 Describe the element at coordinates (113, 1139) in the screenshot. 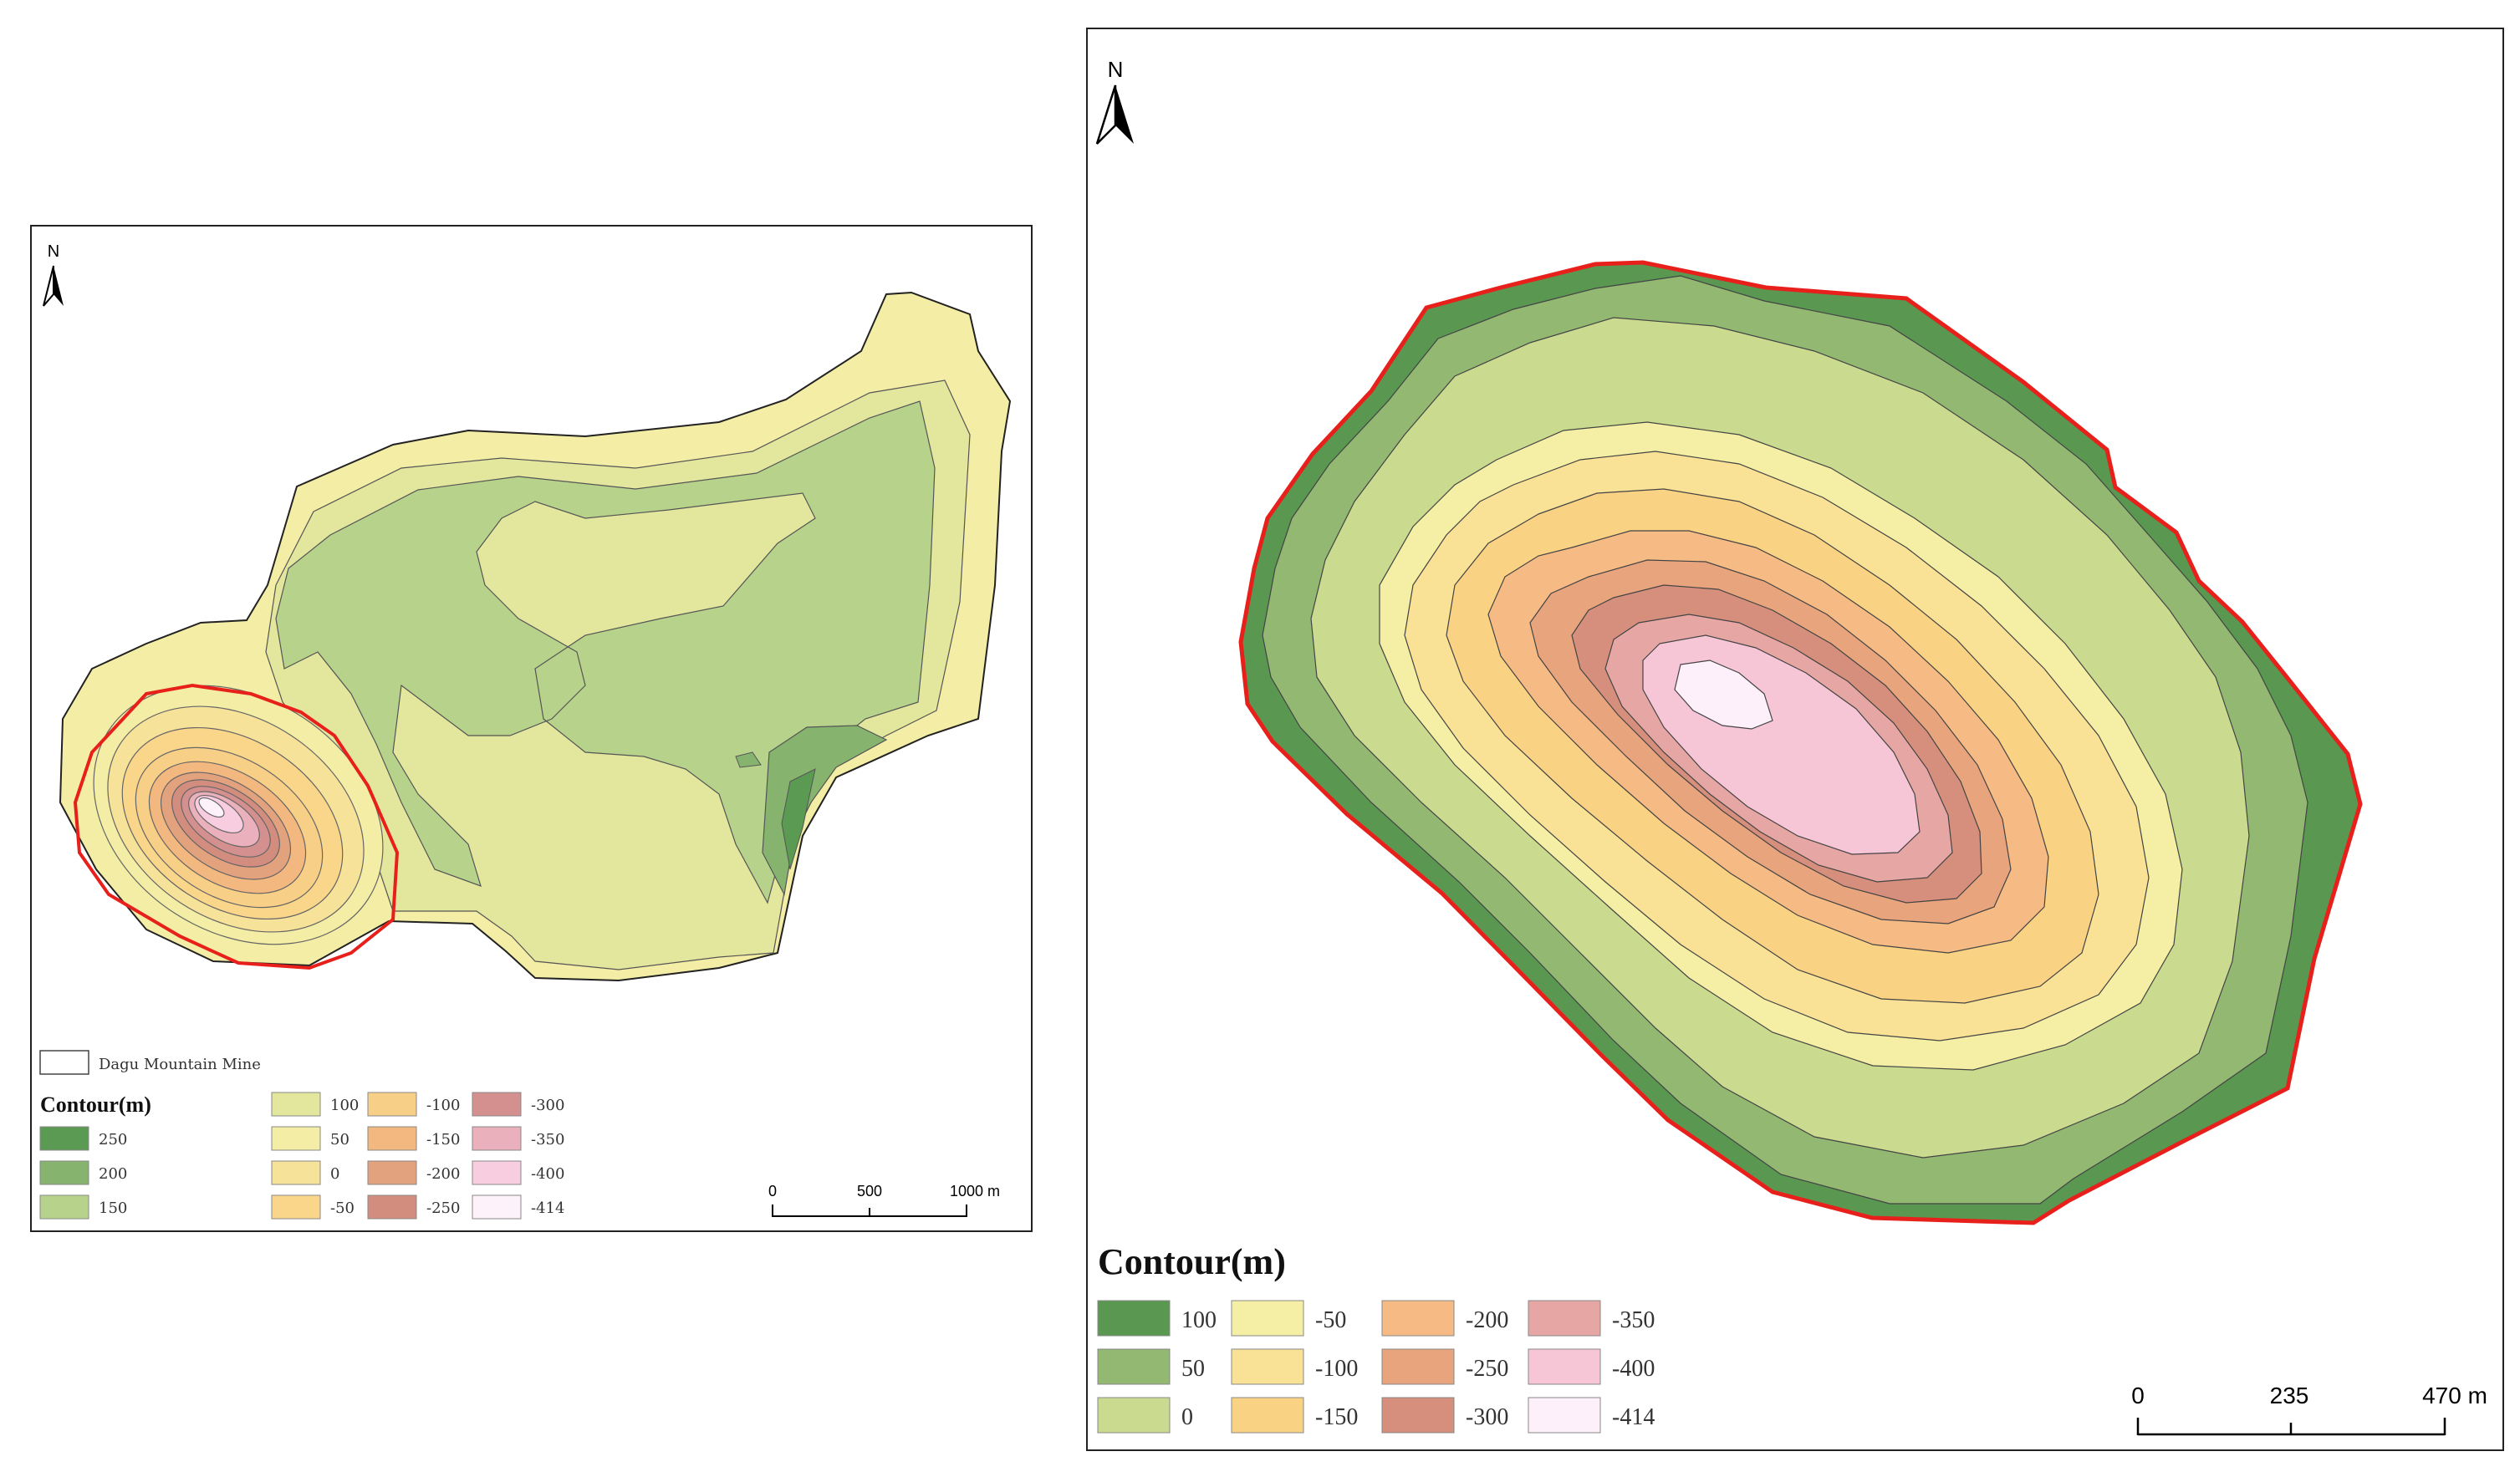

I see `legend-label: 250` at that location.